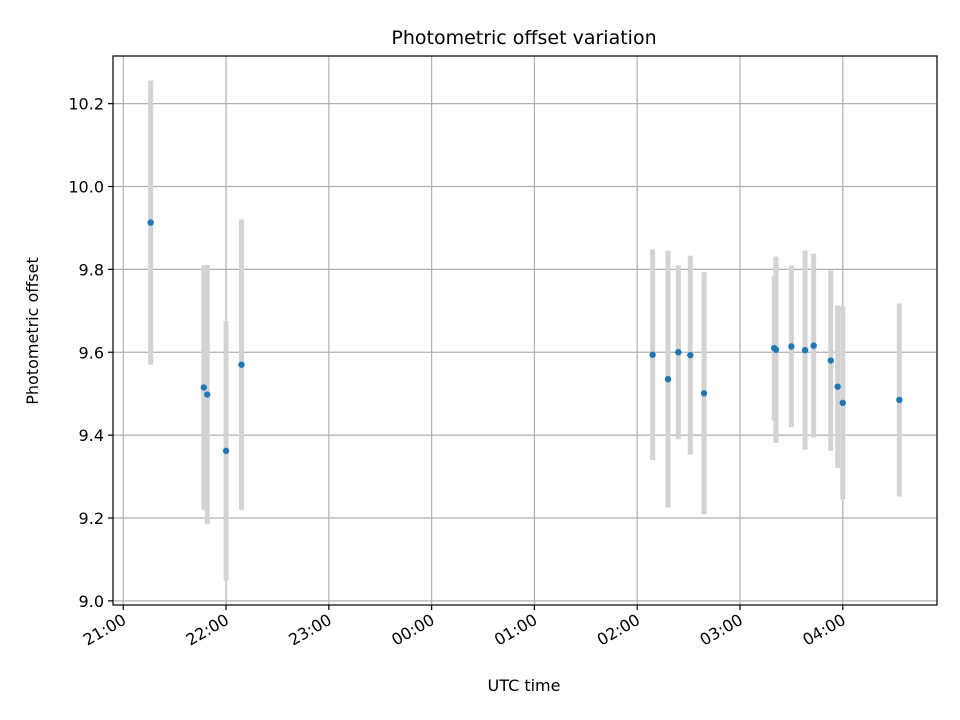 Image resolution: width=960 pixels, height=720 pixels. I want to click on y-tick-label: 9.0, so click(91, 601).